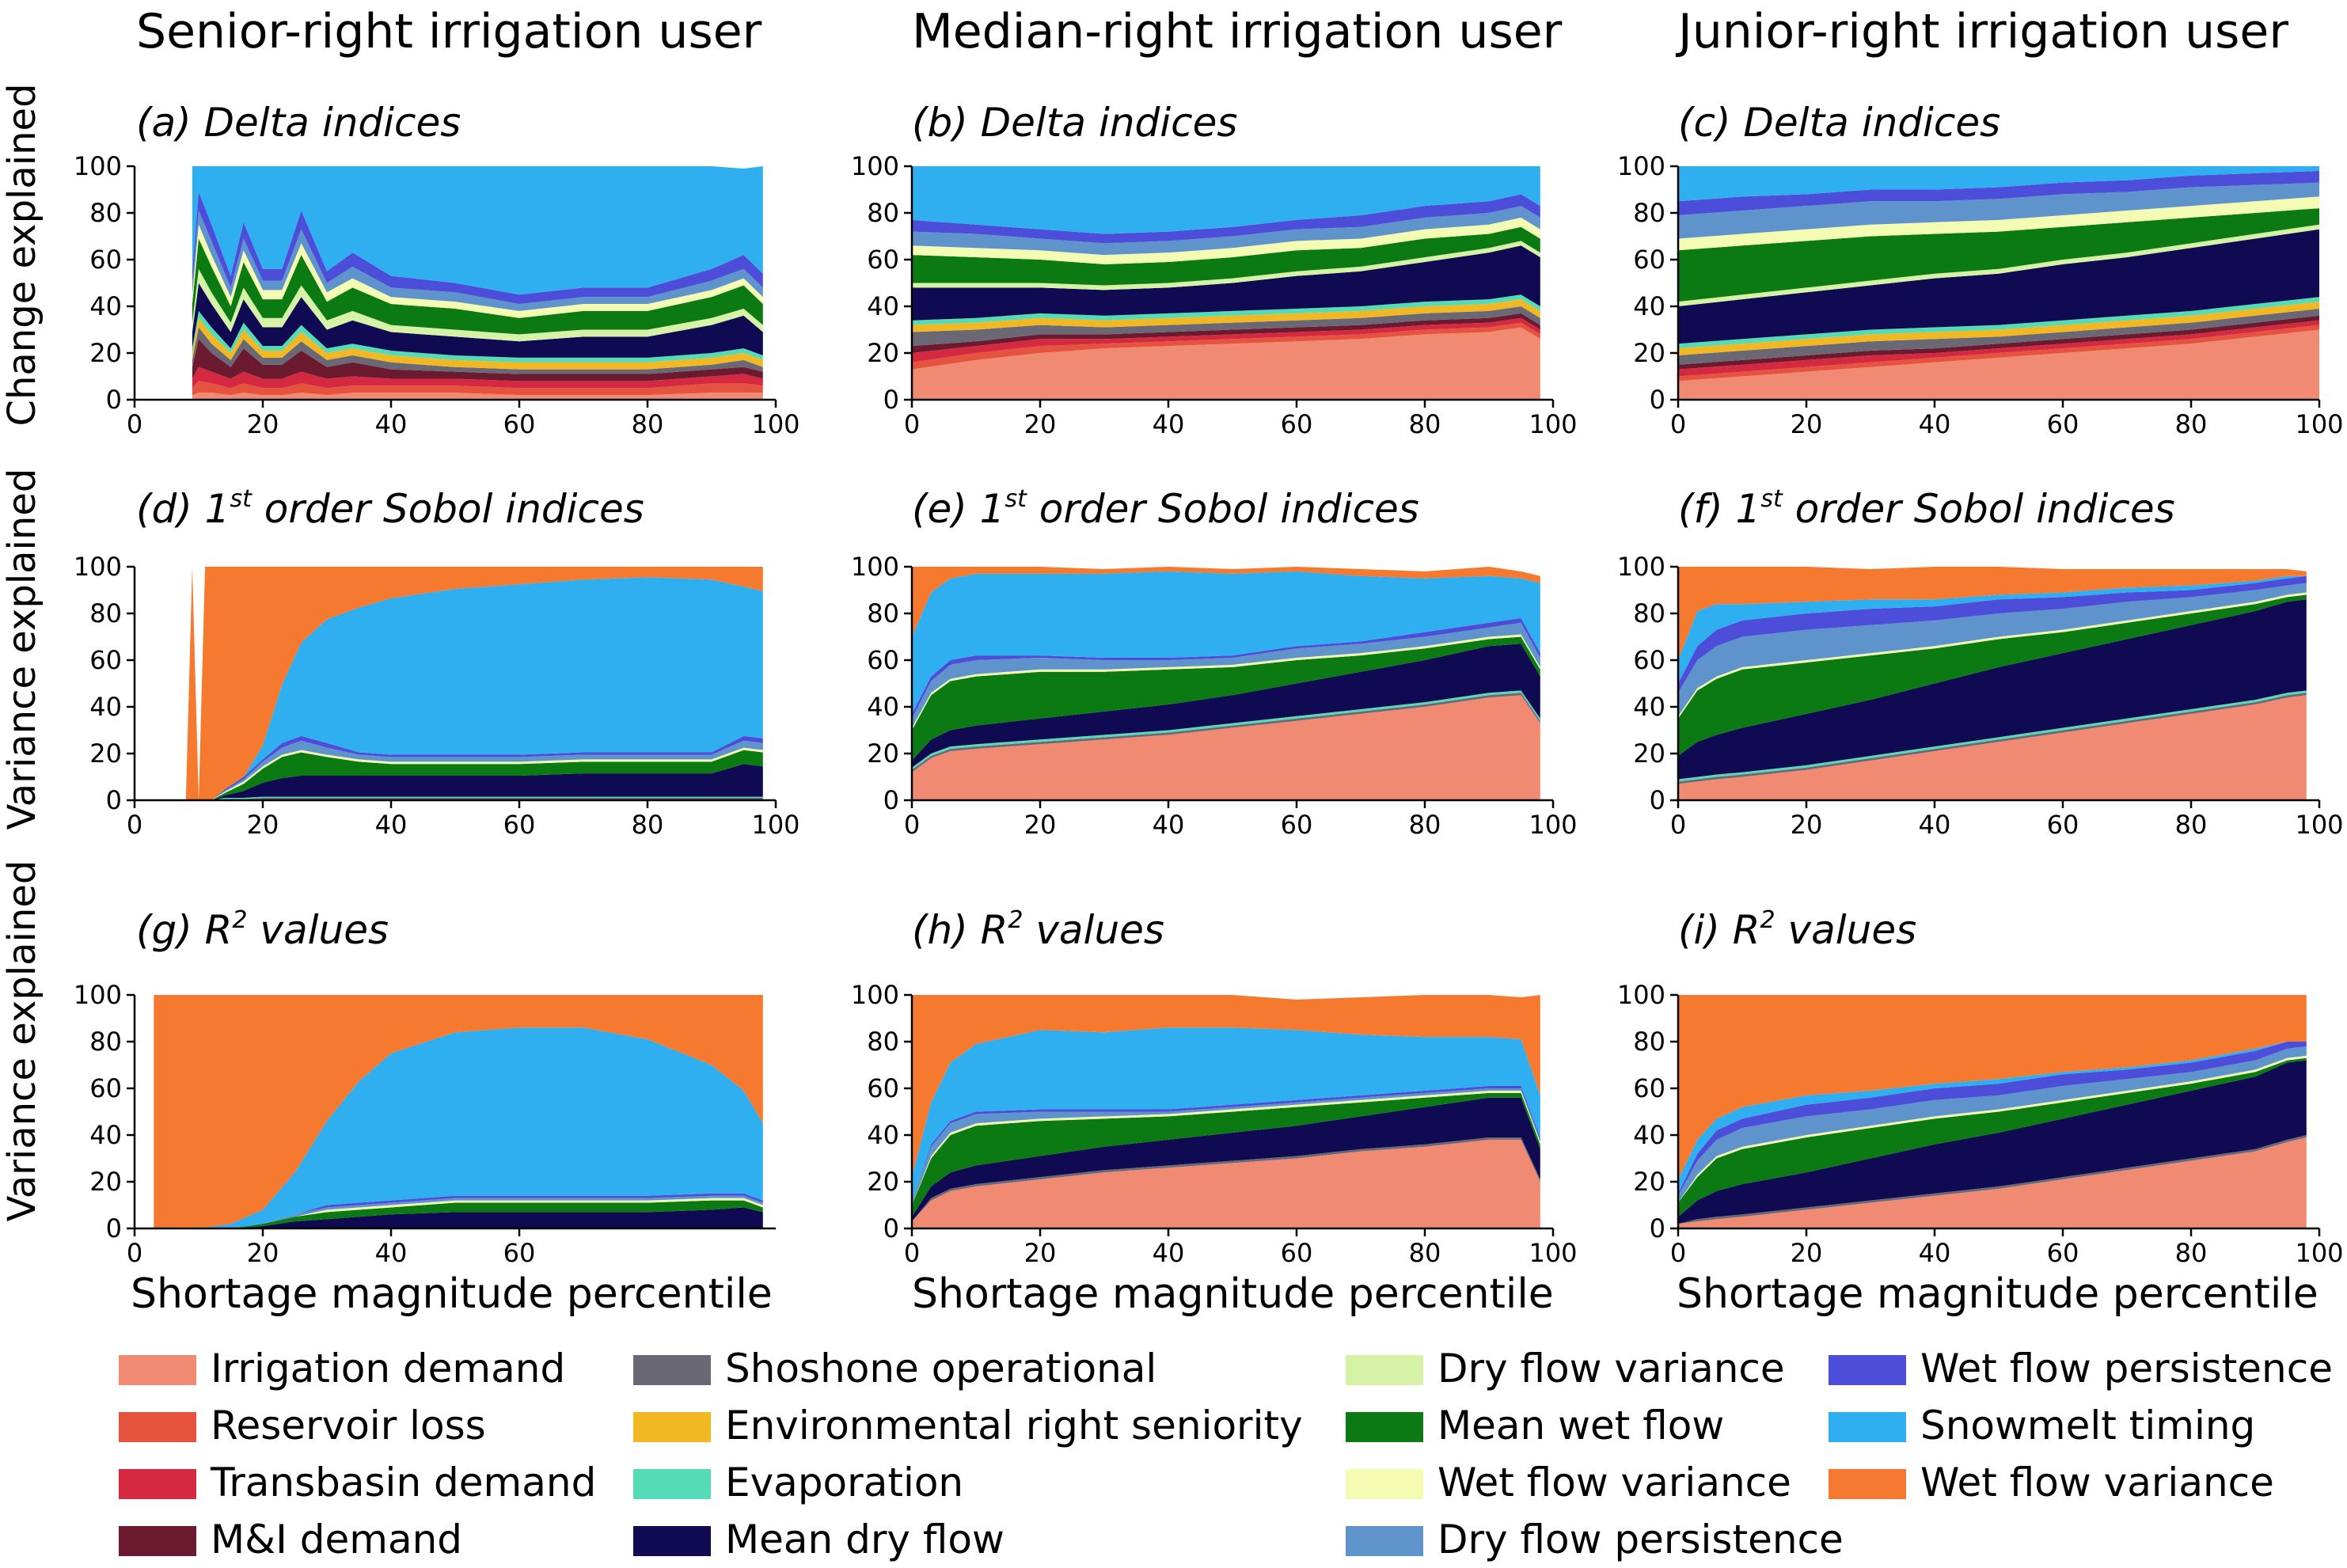 The height and width of the screenshot is (1568, 2347). I want to click on legend-label-wet-flow-variance: Wet flow variance, so click(1614, 1482).